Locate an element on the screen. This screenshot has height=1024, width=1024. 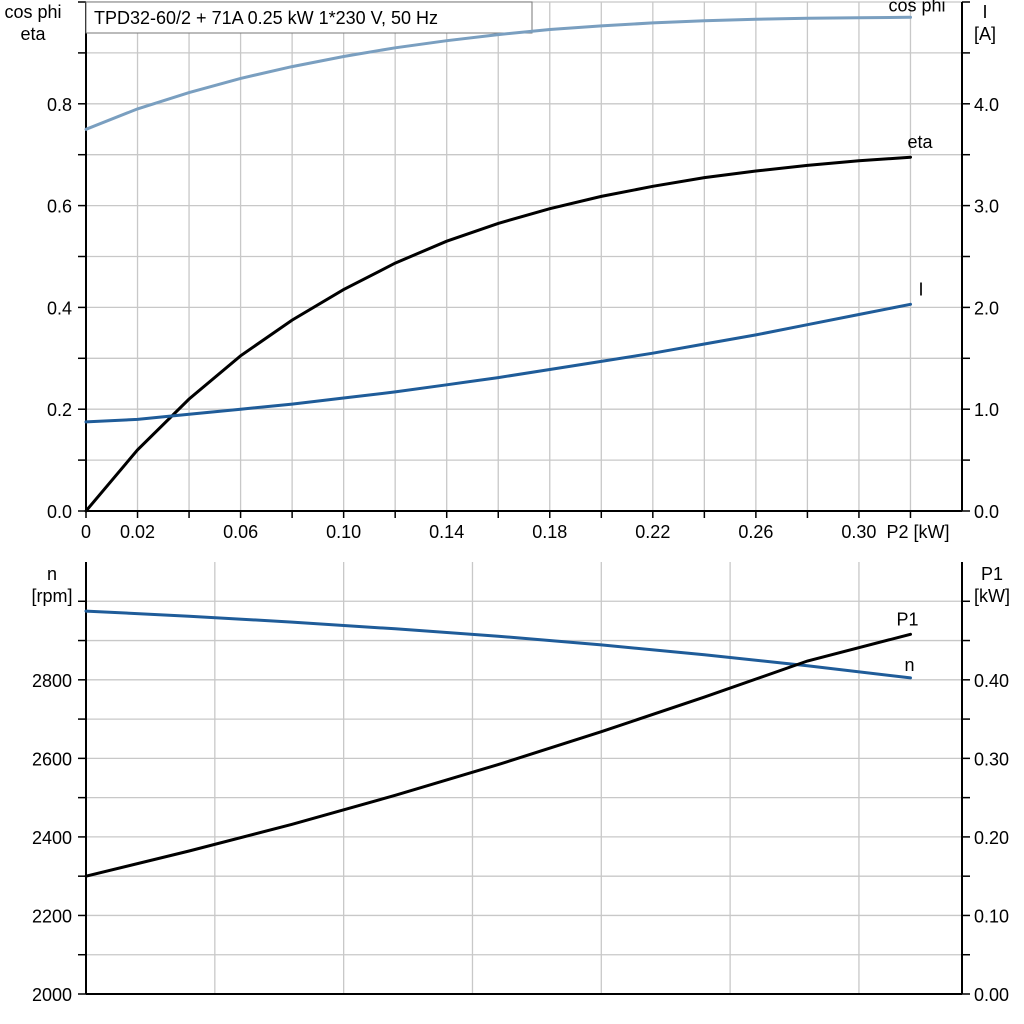
series-line-cos-phi is located at coordinates (498, 73).